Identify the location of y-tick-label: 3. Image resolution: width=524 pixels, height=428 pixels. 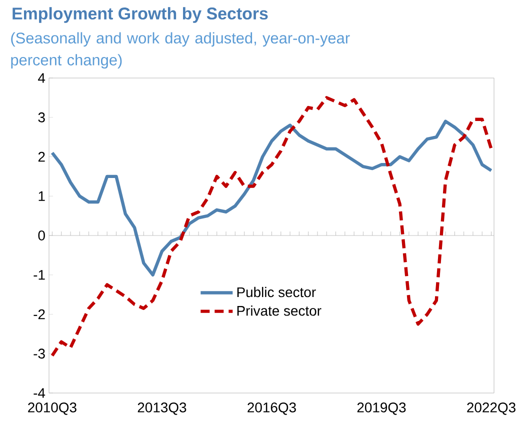
(41, 117).